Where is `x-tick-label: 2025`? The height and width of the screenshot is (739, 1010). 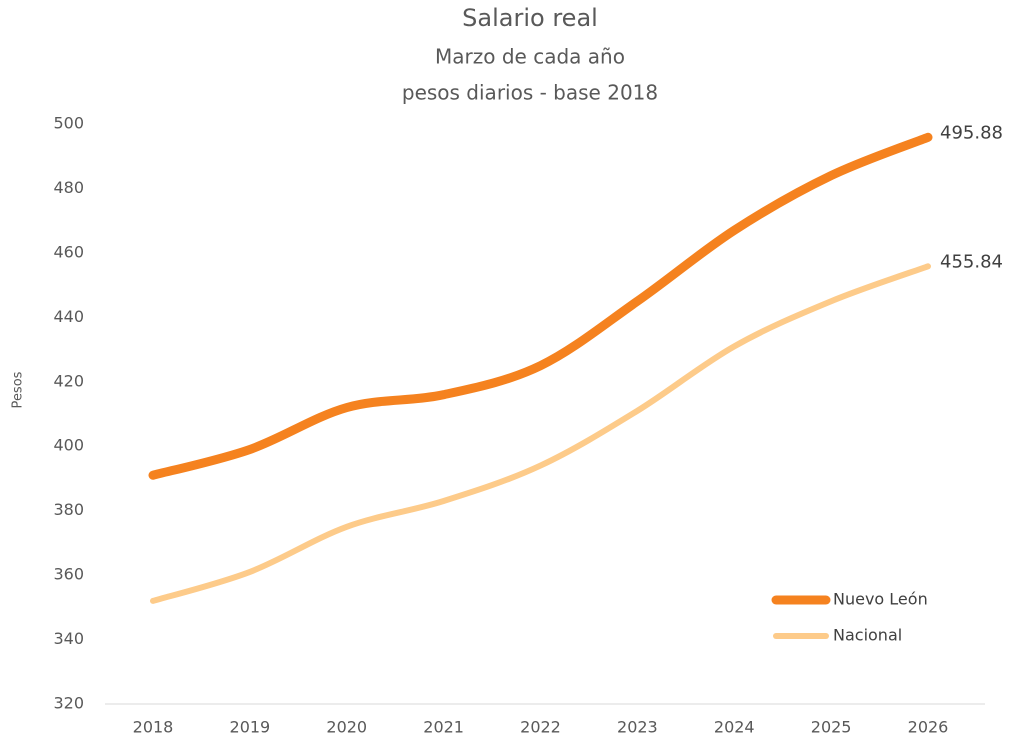 x-tick-label: 2025 is located at coordinates (831, 727).